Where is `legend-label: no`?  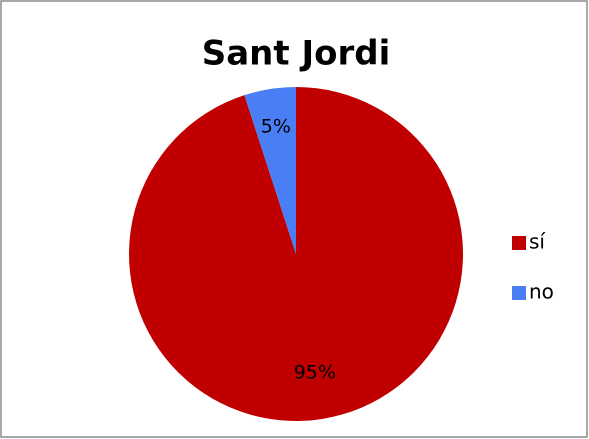
legend-label: no is located at coordinates (541, 292).